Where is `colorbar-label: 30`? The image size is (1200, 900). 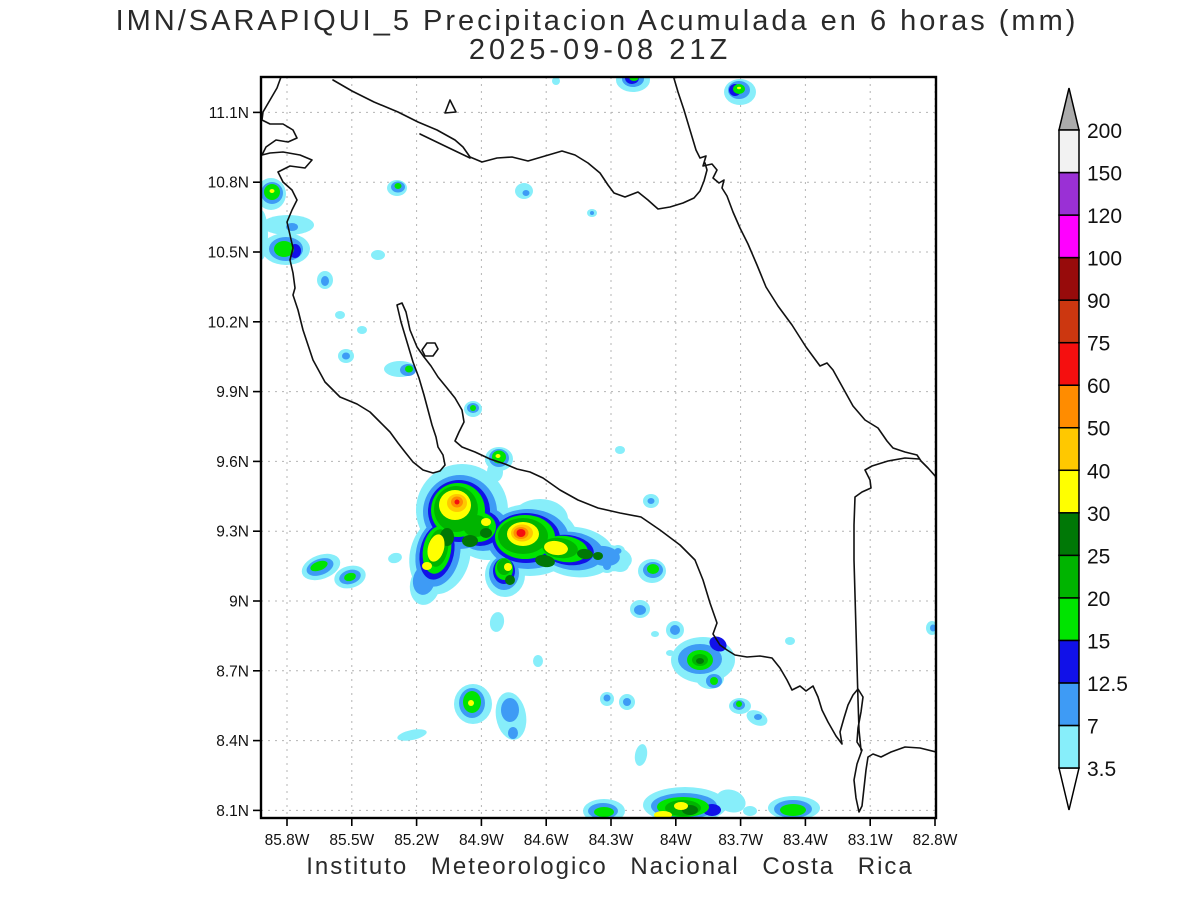
colorbar-label: 30 is located at coordinates (1098, 514).